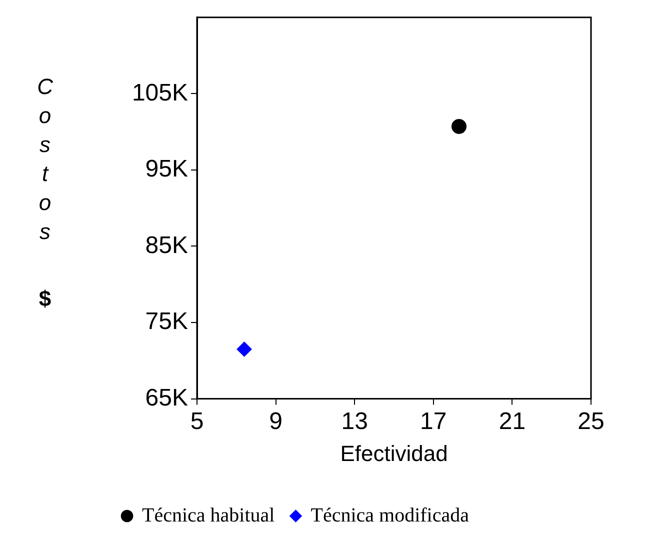 The width and height of the screenshot is (653, 536). I want to click on x-tick-label: 13, so click(354, 421).